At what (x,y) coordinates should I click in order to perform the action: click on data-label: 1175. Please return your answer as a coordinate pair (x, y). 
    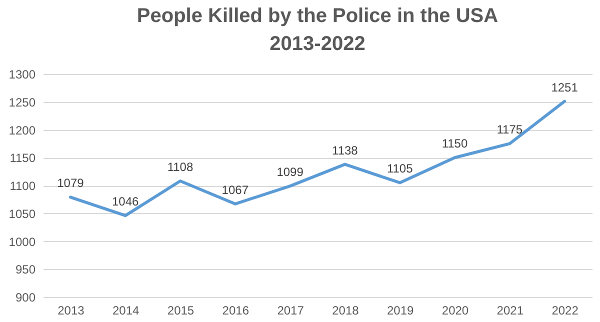
    Looking at the image, I should click on (509, 129).